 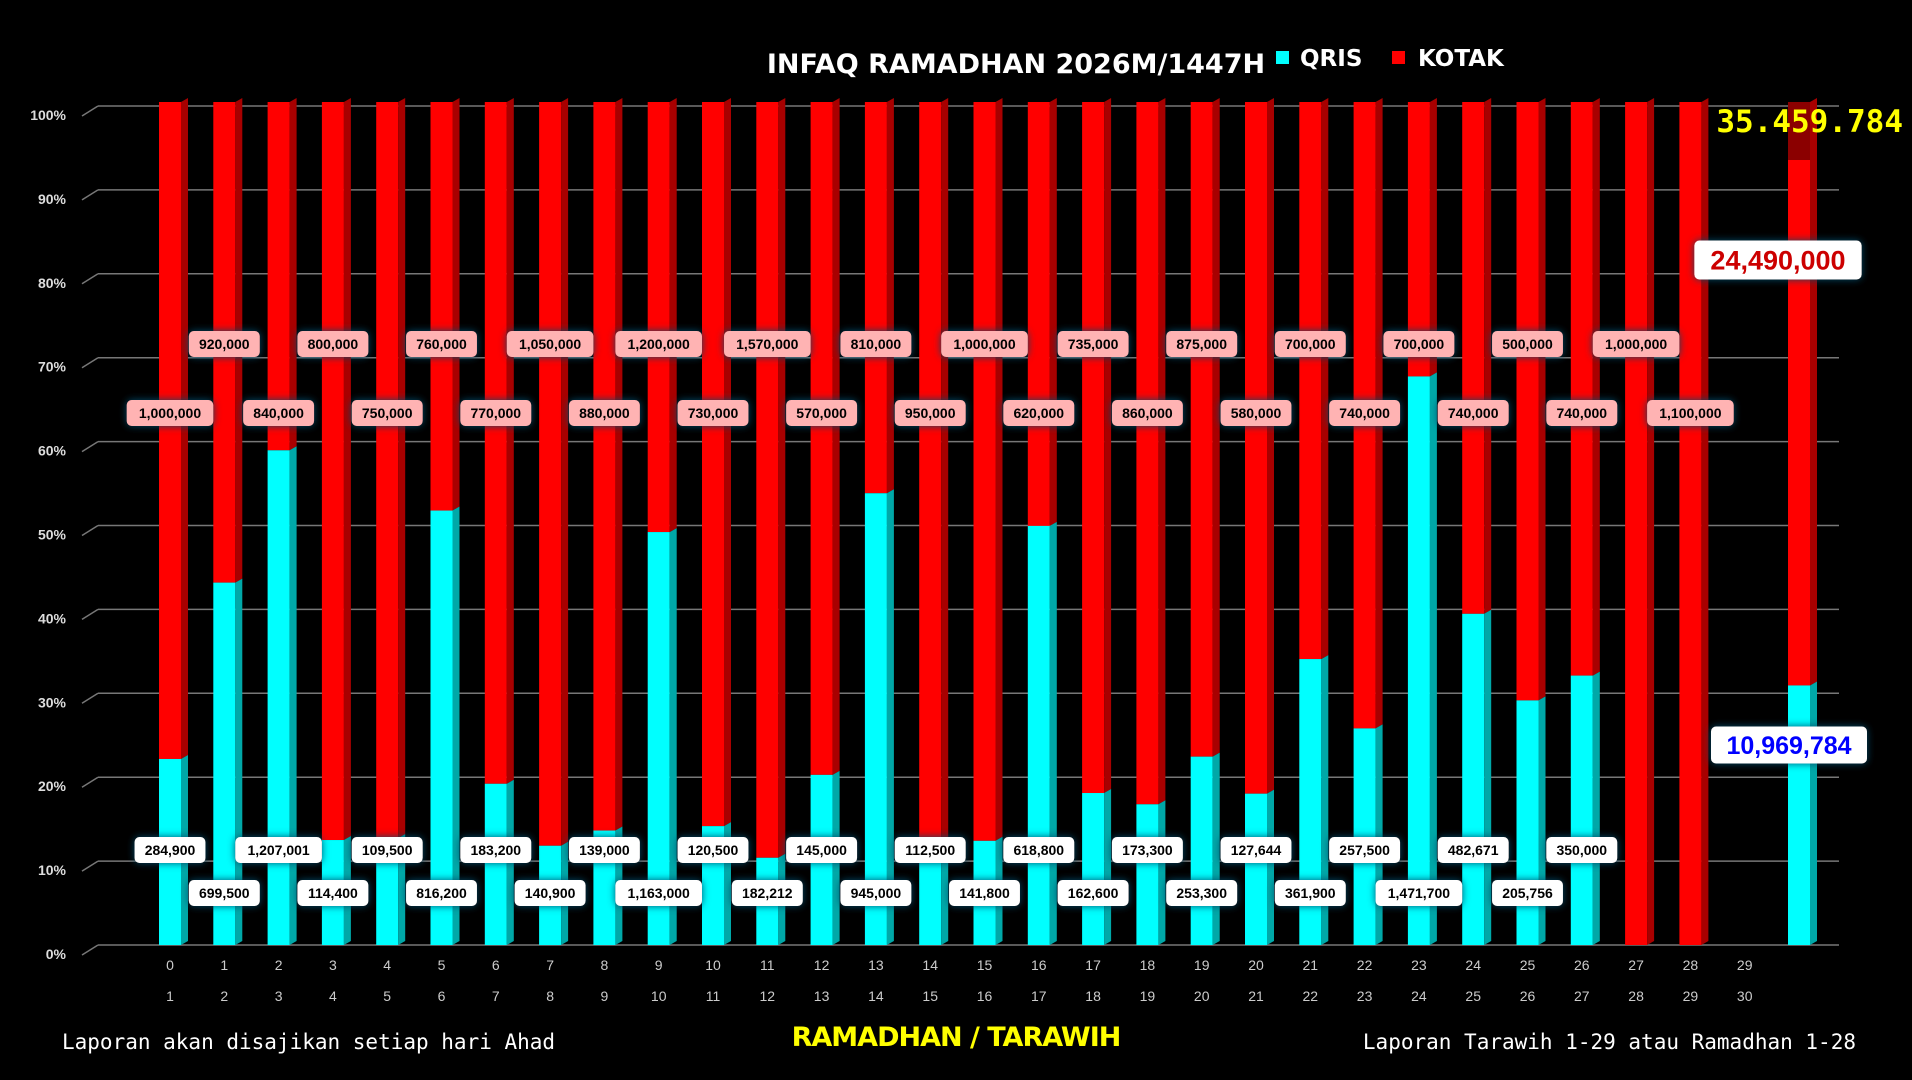 What do you see at coordinates (1433, 658) in the screenshot?
I see `bar-day-23-qris-side` at bounding box center [1433, 658].